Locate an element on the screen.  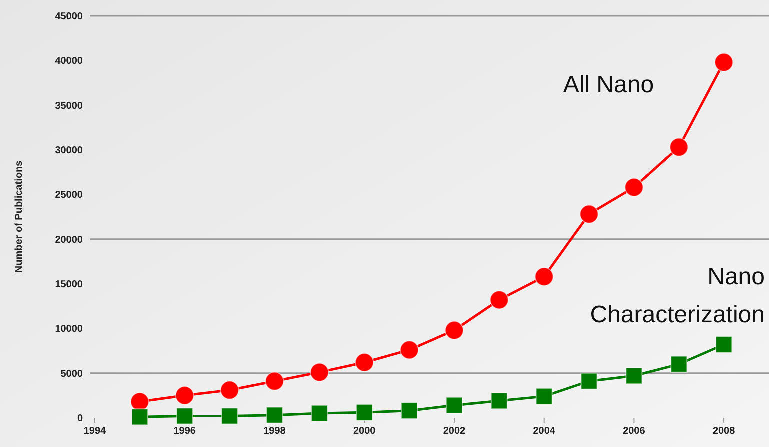
y-tick-label: 35000 is located at coordinates (69, 106).